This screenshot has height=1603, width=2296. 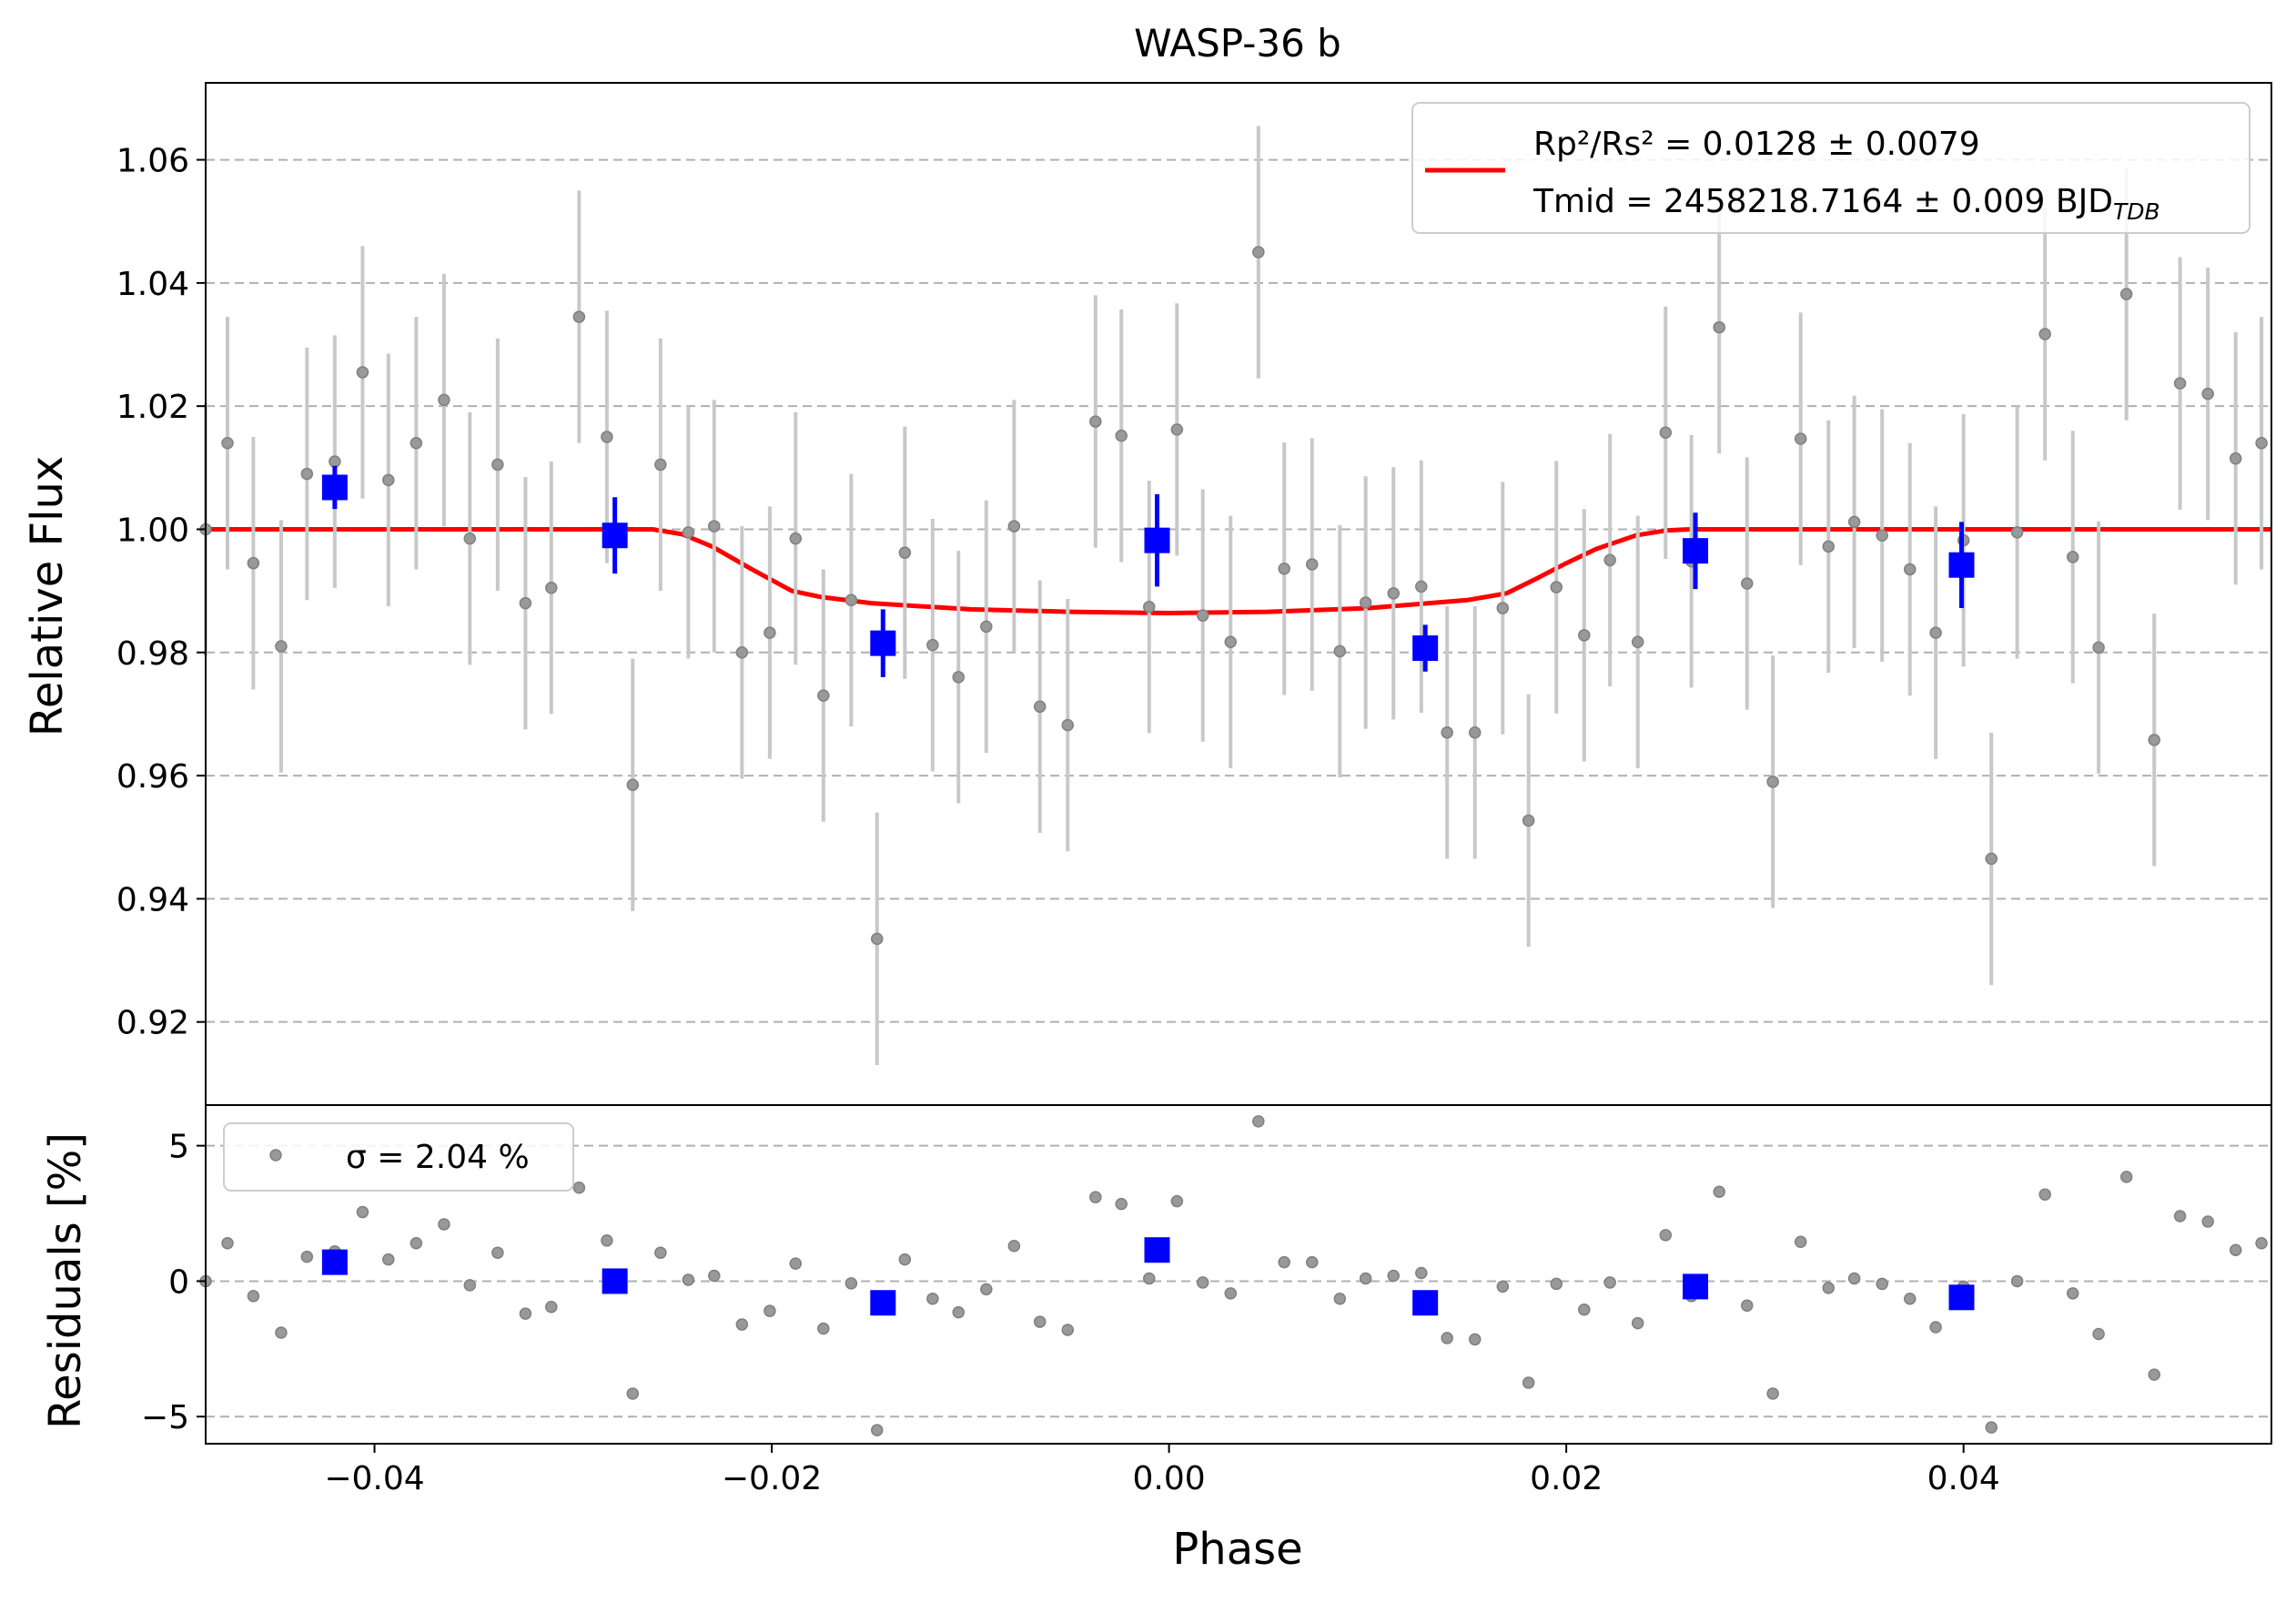 What do you see at coordinates (161, 592) in the screenshot?
I see `top-y-ticks: 0.92 0.94 0.96 0.98 1.00 1.02 1.04 1.06` at bounding box center [161, 592].